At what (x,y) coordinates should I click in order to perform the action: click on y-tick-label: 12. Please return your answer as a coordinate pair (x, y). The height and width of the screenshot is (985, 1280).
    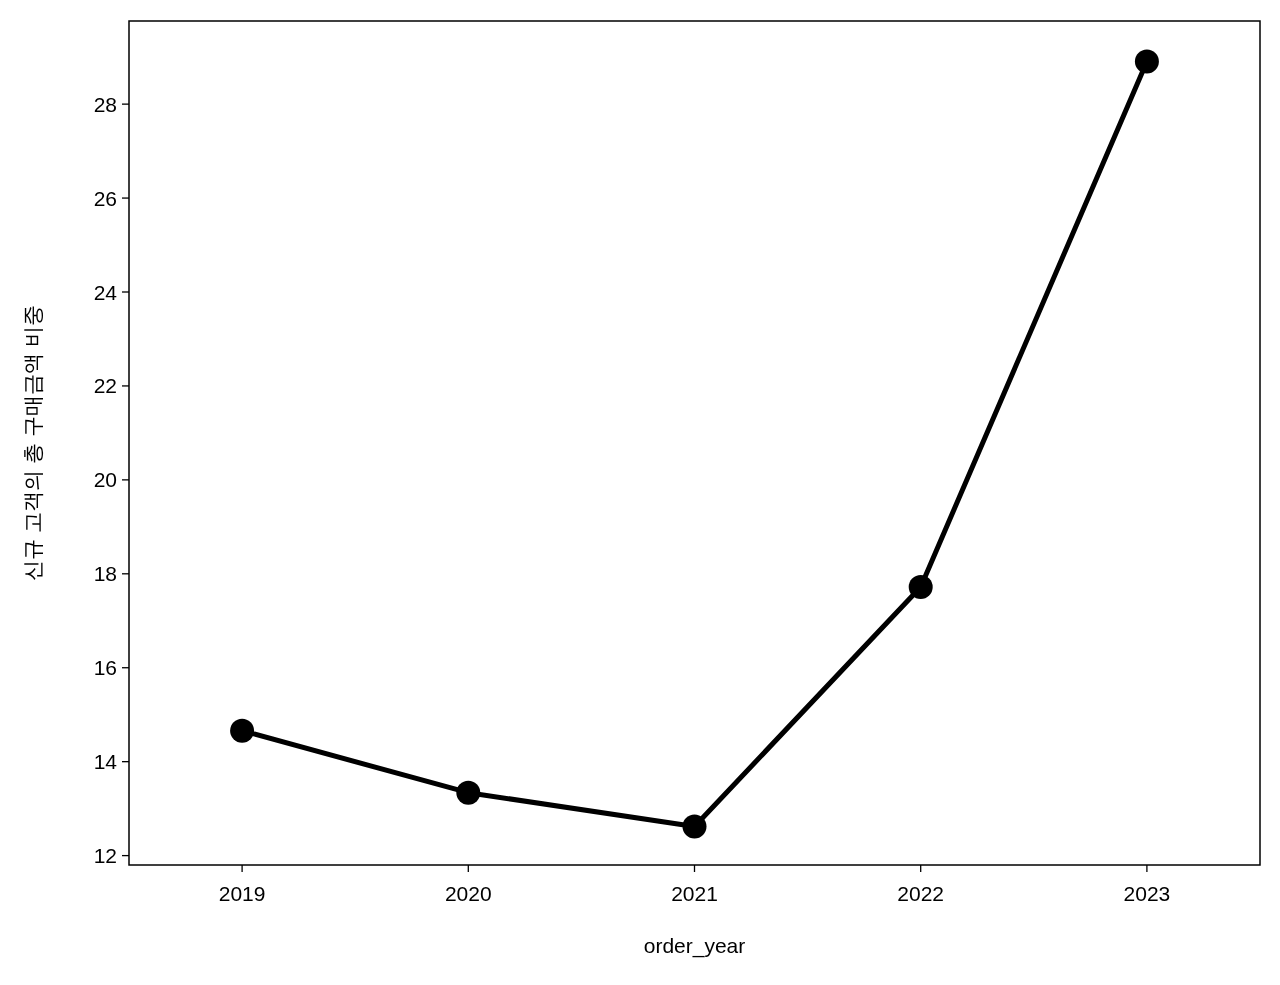
    Looking at the image, I should click on (105, 856).